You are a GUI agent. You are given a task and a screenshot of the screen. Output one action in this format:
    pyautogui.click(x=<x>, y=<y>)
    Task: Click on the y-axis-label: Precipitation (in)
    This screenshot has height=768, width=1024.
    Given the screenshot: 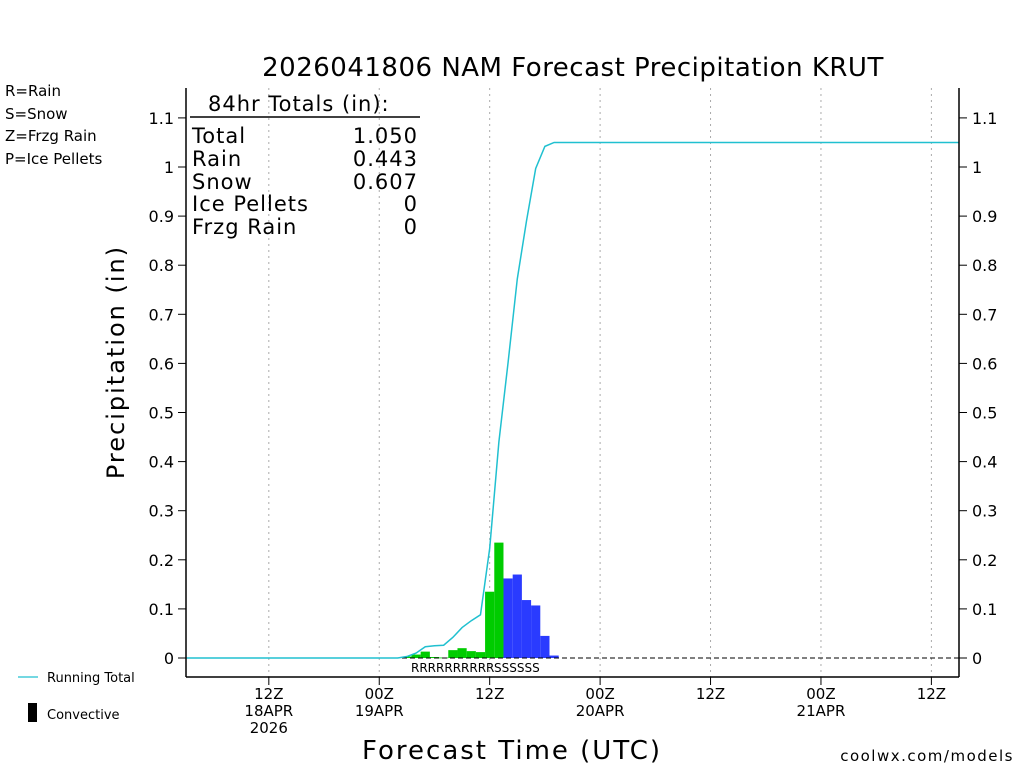 What is the action you would take?
    pyautogui.click(x=116, y=362)
    